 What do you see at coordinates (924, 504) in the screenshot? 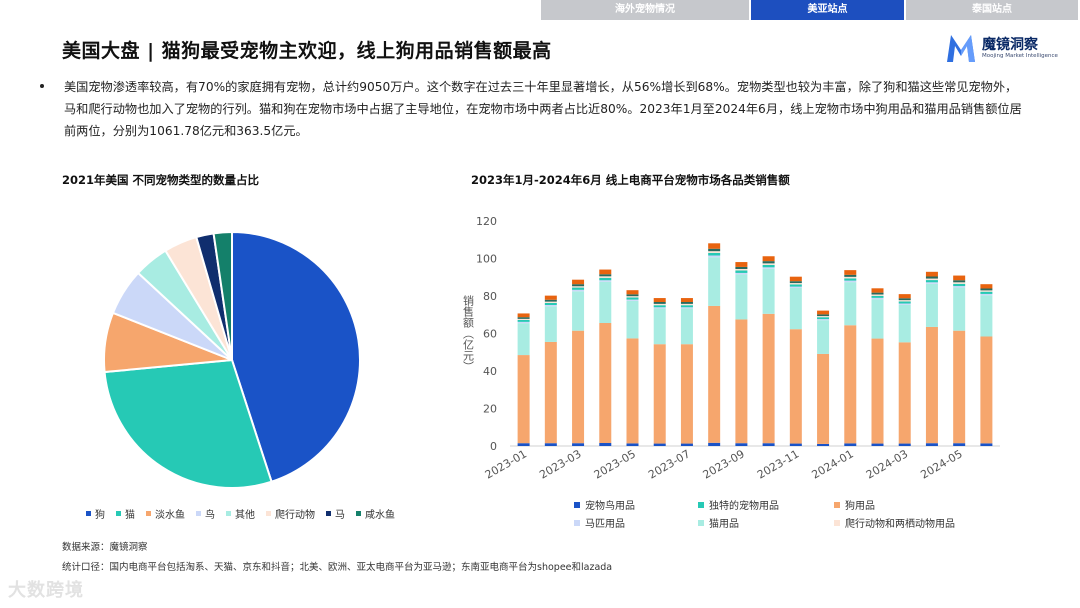
I see `bar-legend-item: 狗用品` at bounding box center [924, 504].